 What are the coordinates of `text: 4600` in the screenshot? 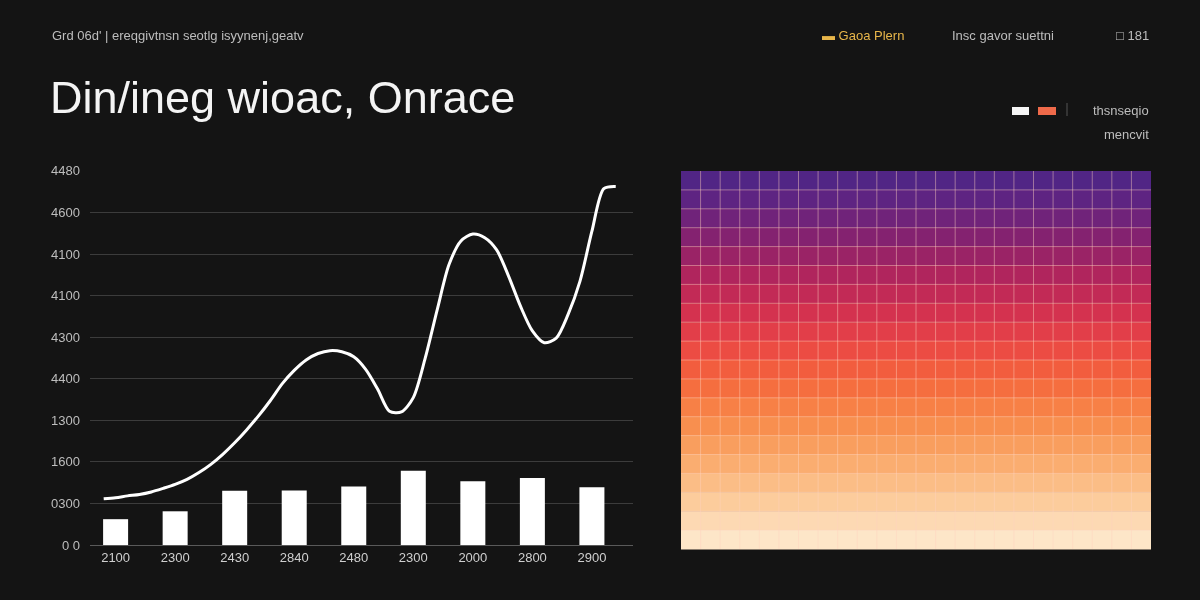 It's located at (65, 212).